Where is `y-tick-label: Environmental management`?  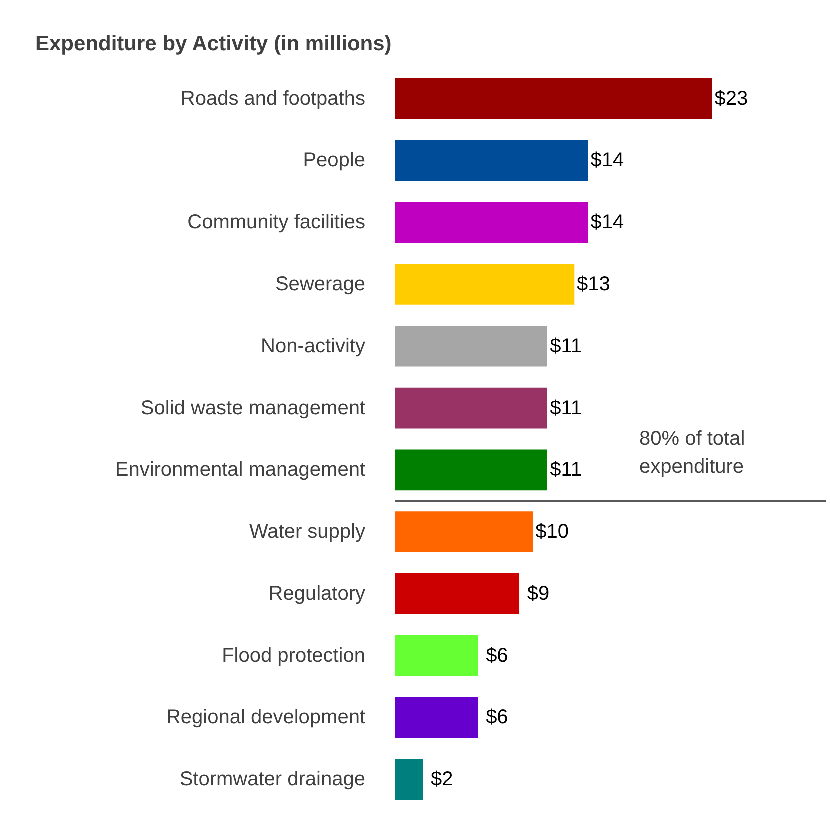
y-tick-label: Environmental management is located at coordinates (240, 470).